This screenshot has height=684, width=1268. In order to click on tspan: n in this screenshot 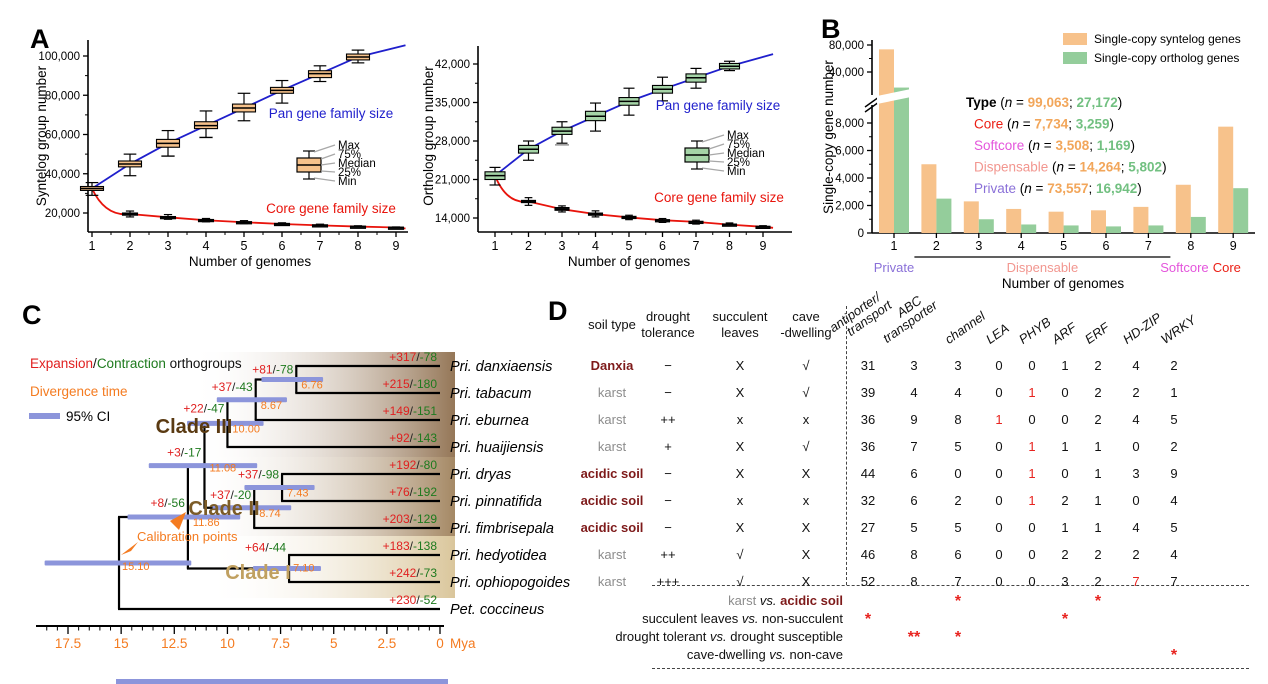, I will do `click(1037, 145)`.